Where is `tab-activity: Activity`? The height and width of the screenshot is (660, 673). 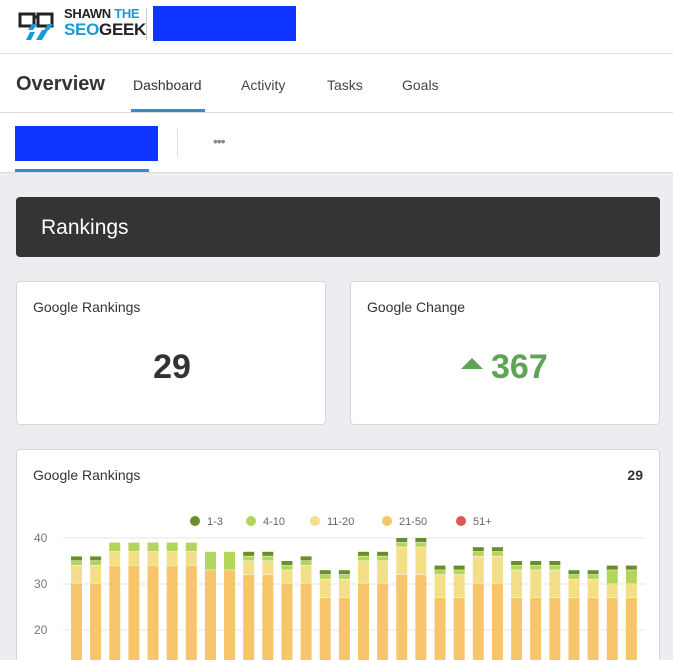 tab-activity: Activity is located at coordinates (263, 85).